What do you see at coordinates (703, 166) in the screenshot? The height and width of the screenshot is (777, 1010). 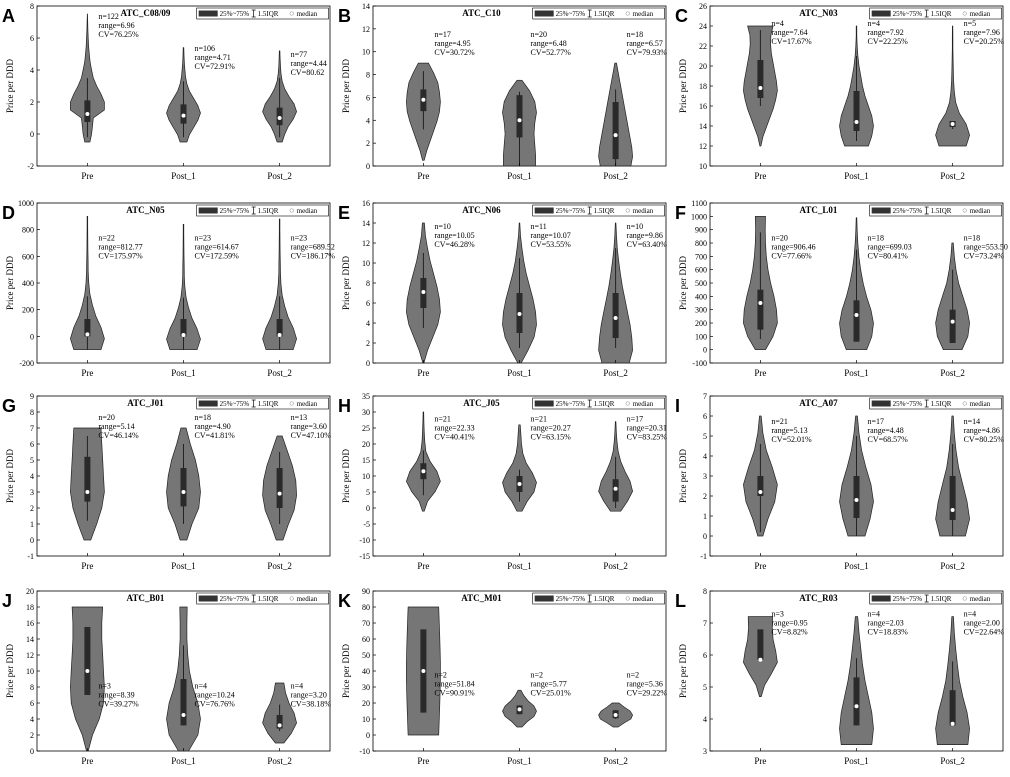 I see `y-tick-label: 10` at bounding box center [703, 166].